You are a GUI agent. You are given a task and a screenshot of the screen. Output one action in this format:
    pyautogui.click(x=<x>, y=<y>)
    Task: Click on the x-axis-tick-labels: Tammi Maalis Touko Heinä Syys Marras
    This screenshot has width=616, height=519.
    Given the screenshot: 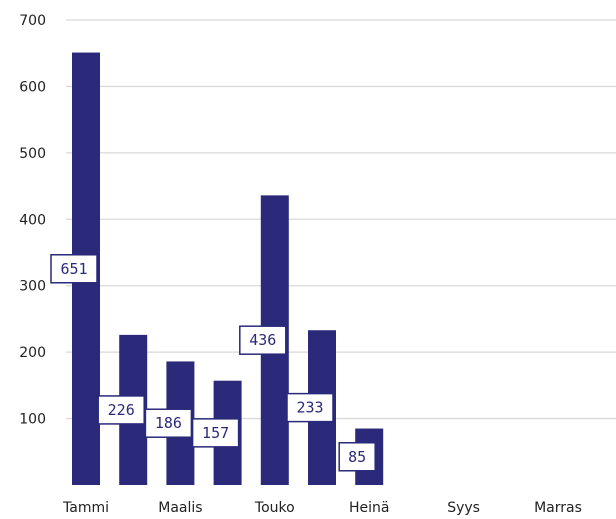 What is the action you would take?
    pyautogui.click(x=322, y=508)
    